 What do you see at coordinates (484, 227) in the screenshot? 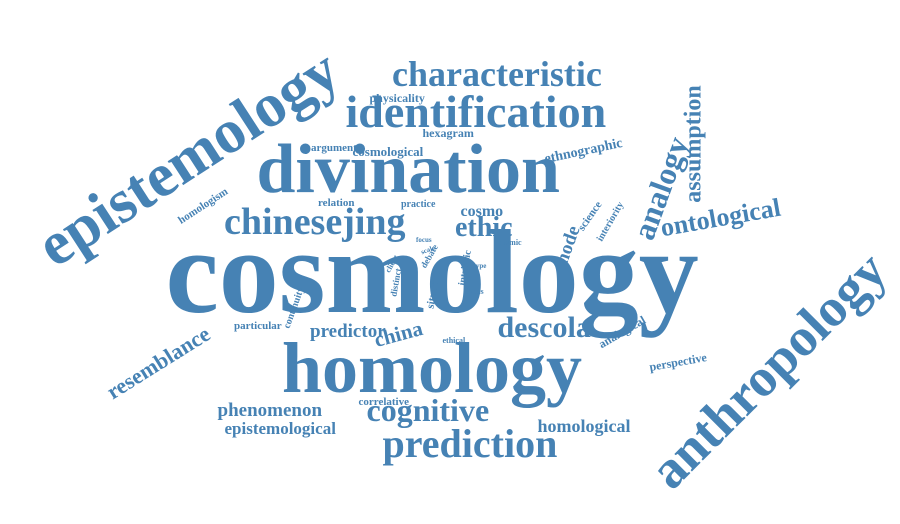
I see `word-ethic: ethic` at bounding box center [484, 227].